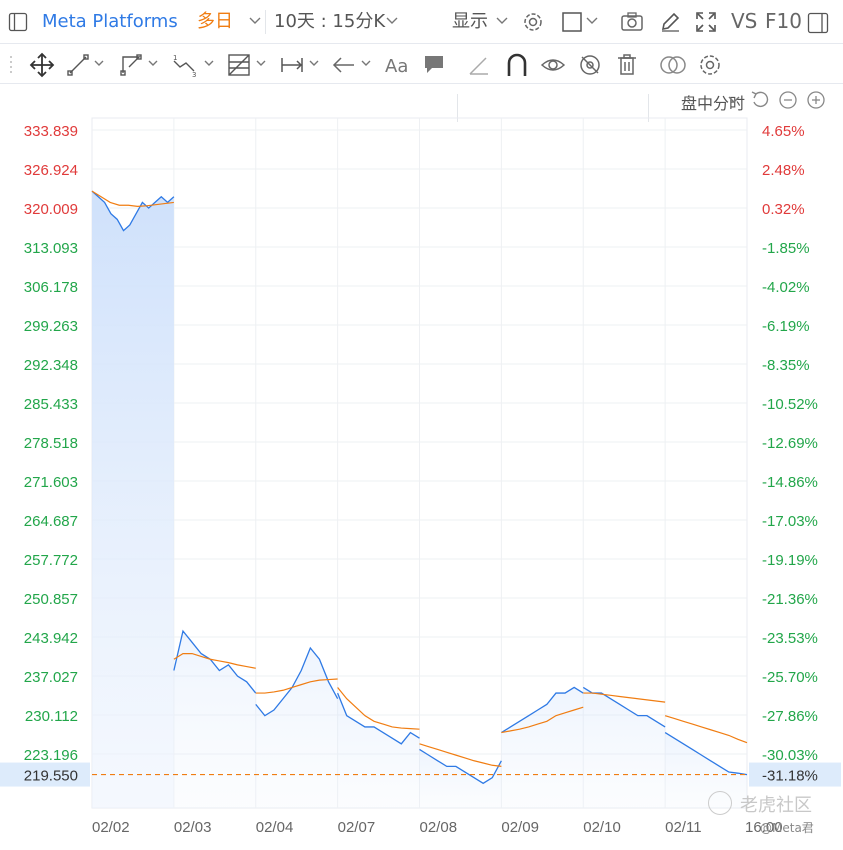 The image size is (843, 850). Describe the element at coordinates (111, 827) in the screenshot. I see `x-tick-label: 02/02` at that location.